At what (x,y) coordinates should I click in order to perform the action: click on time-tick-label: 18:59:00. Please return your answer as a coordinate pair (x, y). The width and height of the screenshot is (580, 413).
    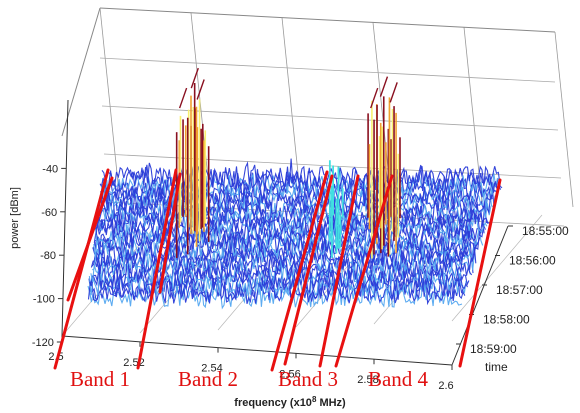
    Looking at the image, I should click on (493, 349).